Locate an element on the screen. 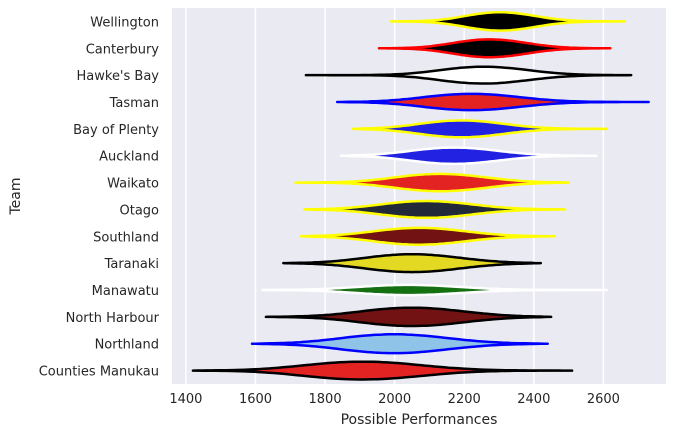 The image size is (677, 437). violin-tasman is located at coordinates (492, 102).